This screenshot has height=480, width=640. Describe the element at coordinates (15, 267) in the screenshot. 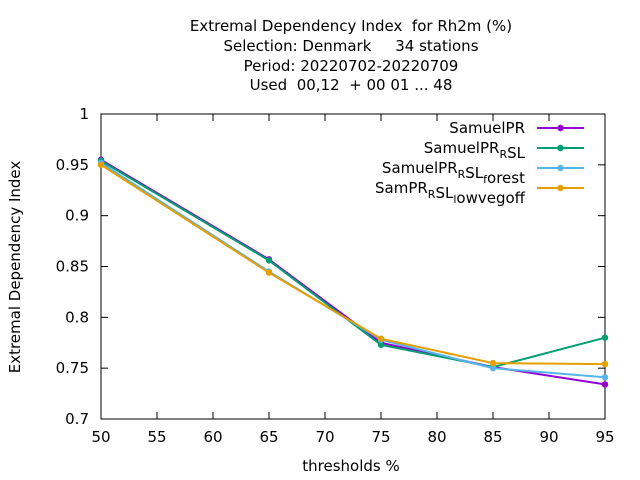

I see `y-axis-label: Extremal Dependency Index` at that location.